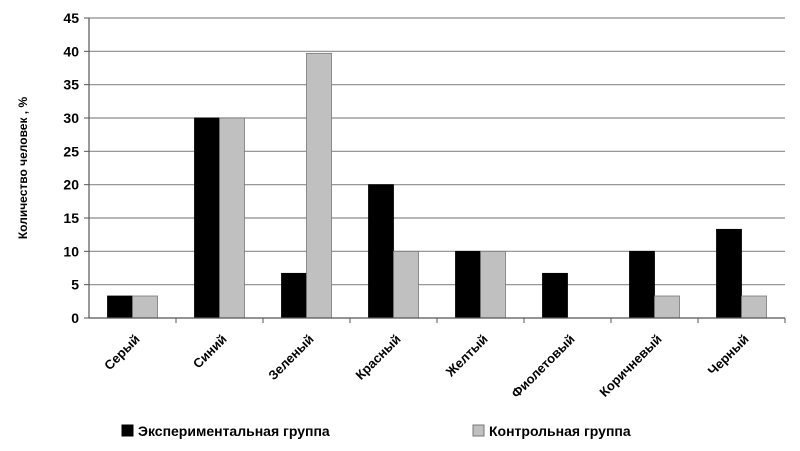 This screenshot has width=800, height=451. What do you see at coordinates (290, 357) in the screenshot?
I see `x-tick-label: Зеленый` at bounding box center [290, 357].